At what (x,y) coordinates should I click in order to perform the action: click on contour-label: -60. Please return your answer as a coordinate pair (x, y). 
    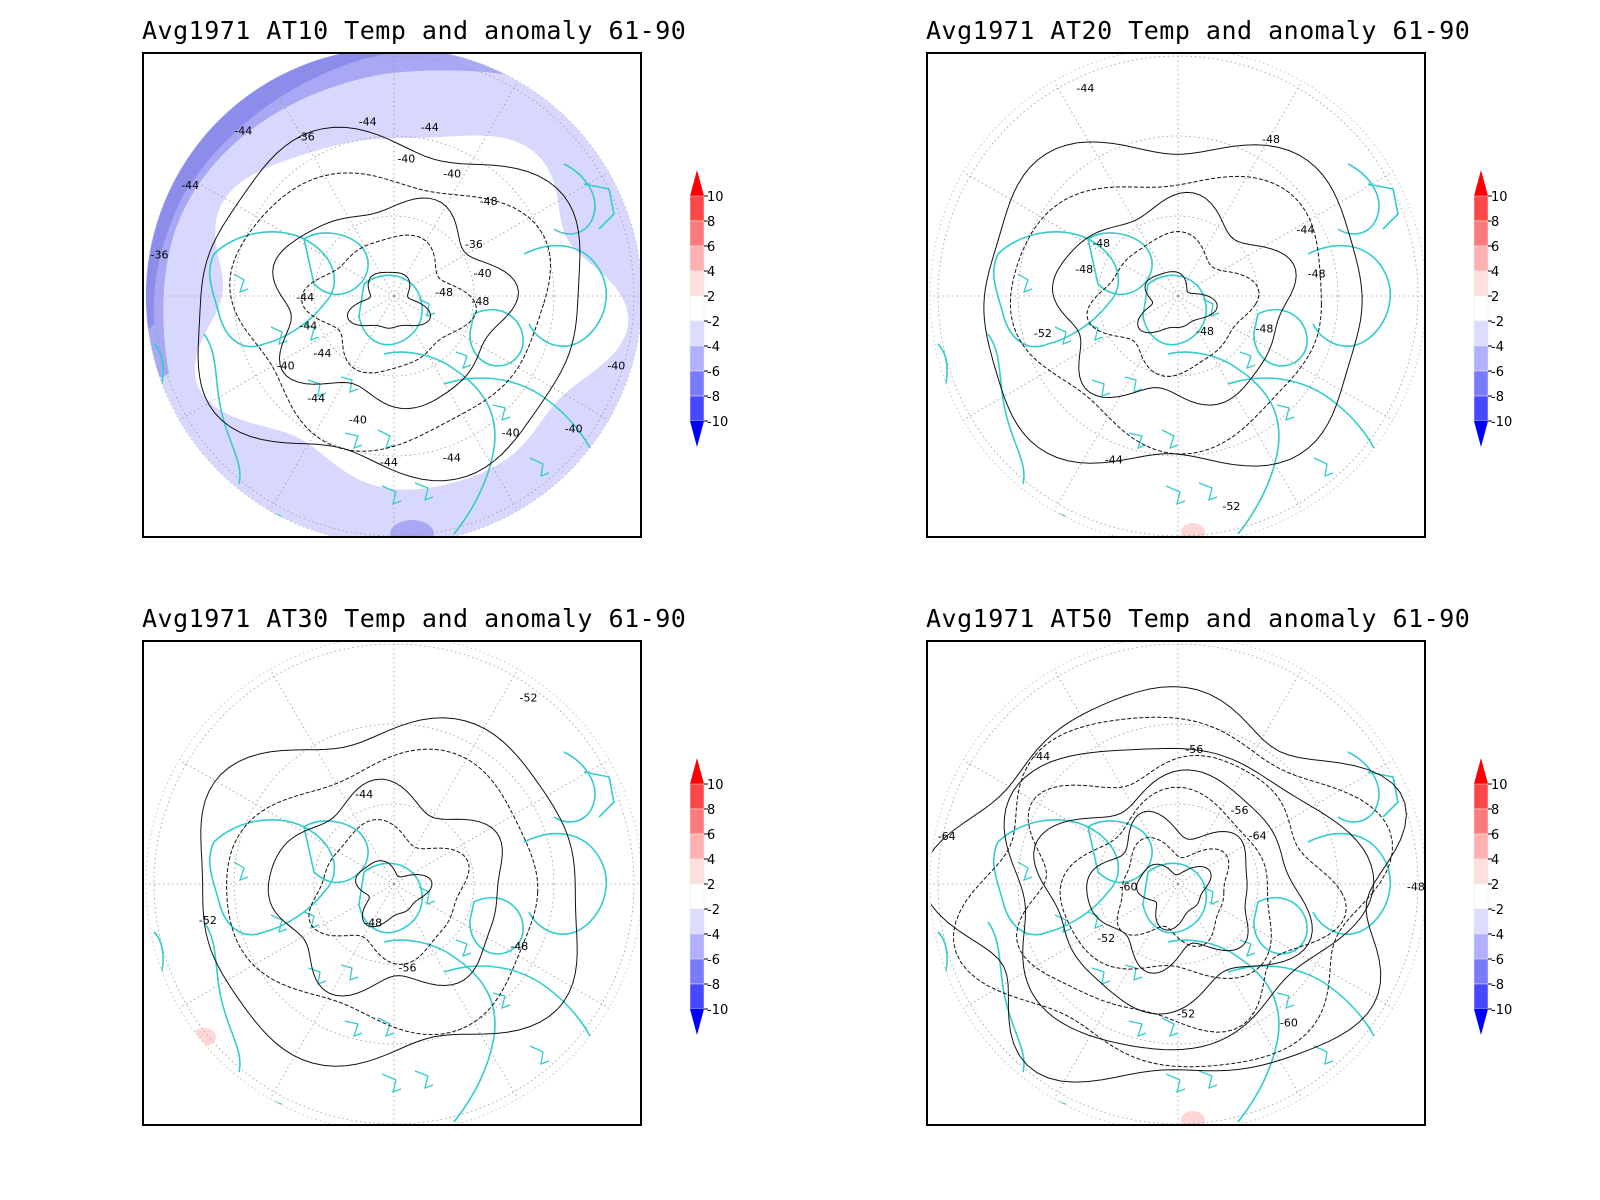
    Looking at the image, I should click on (1289, 1022).